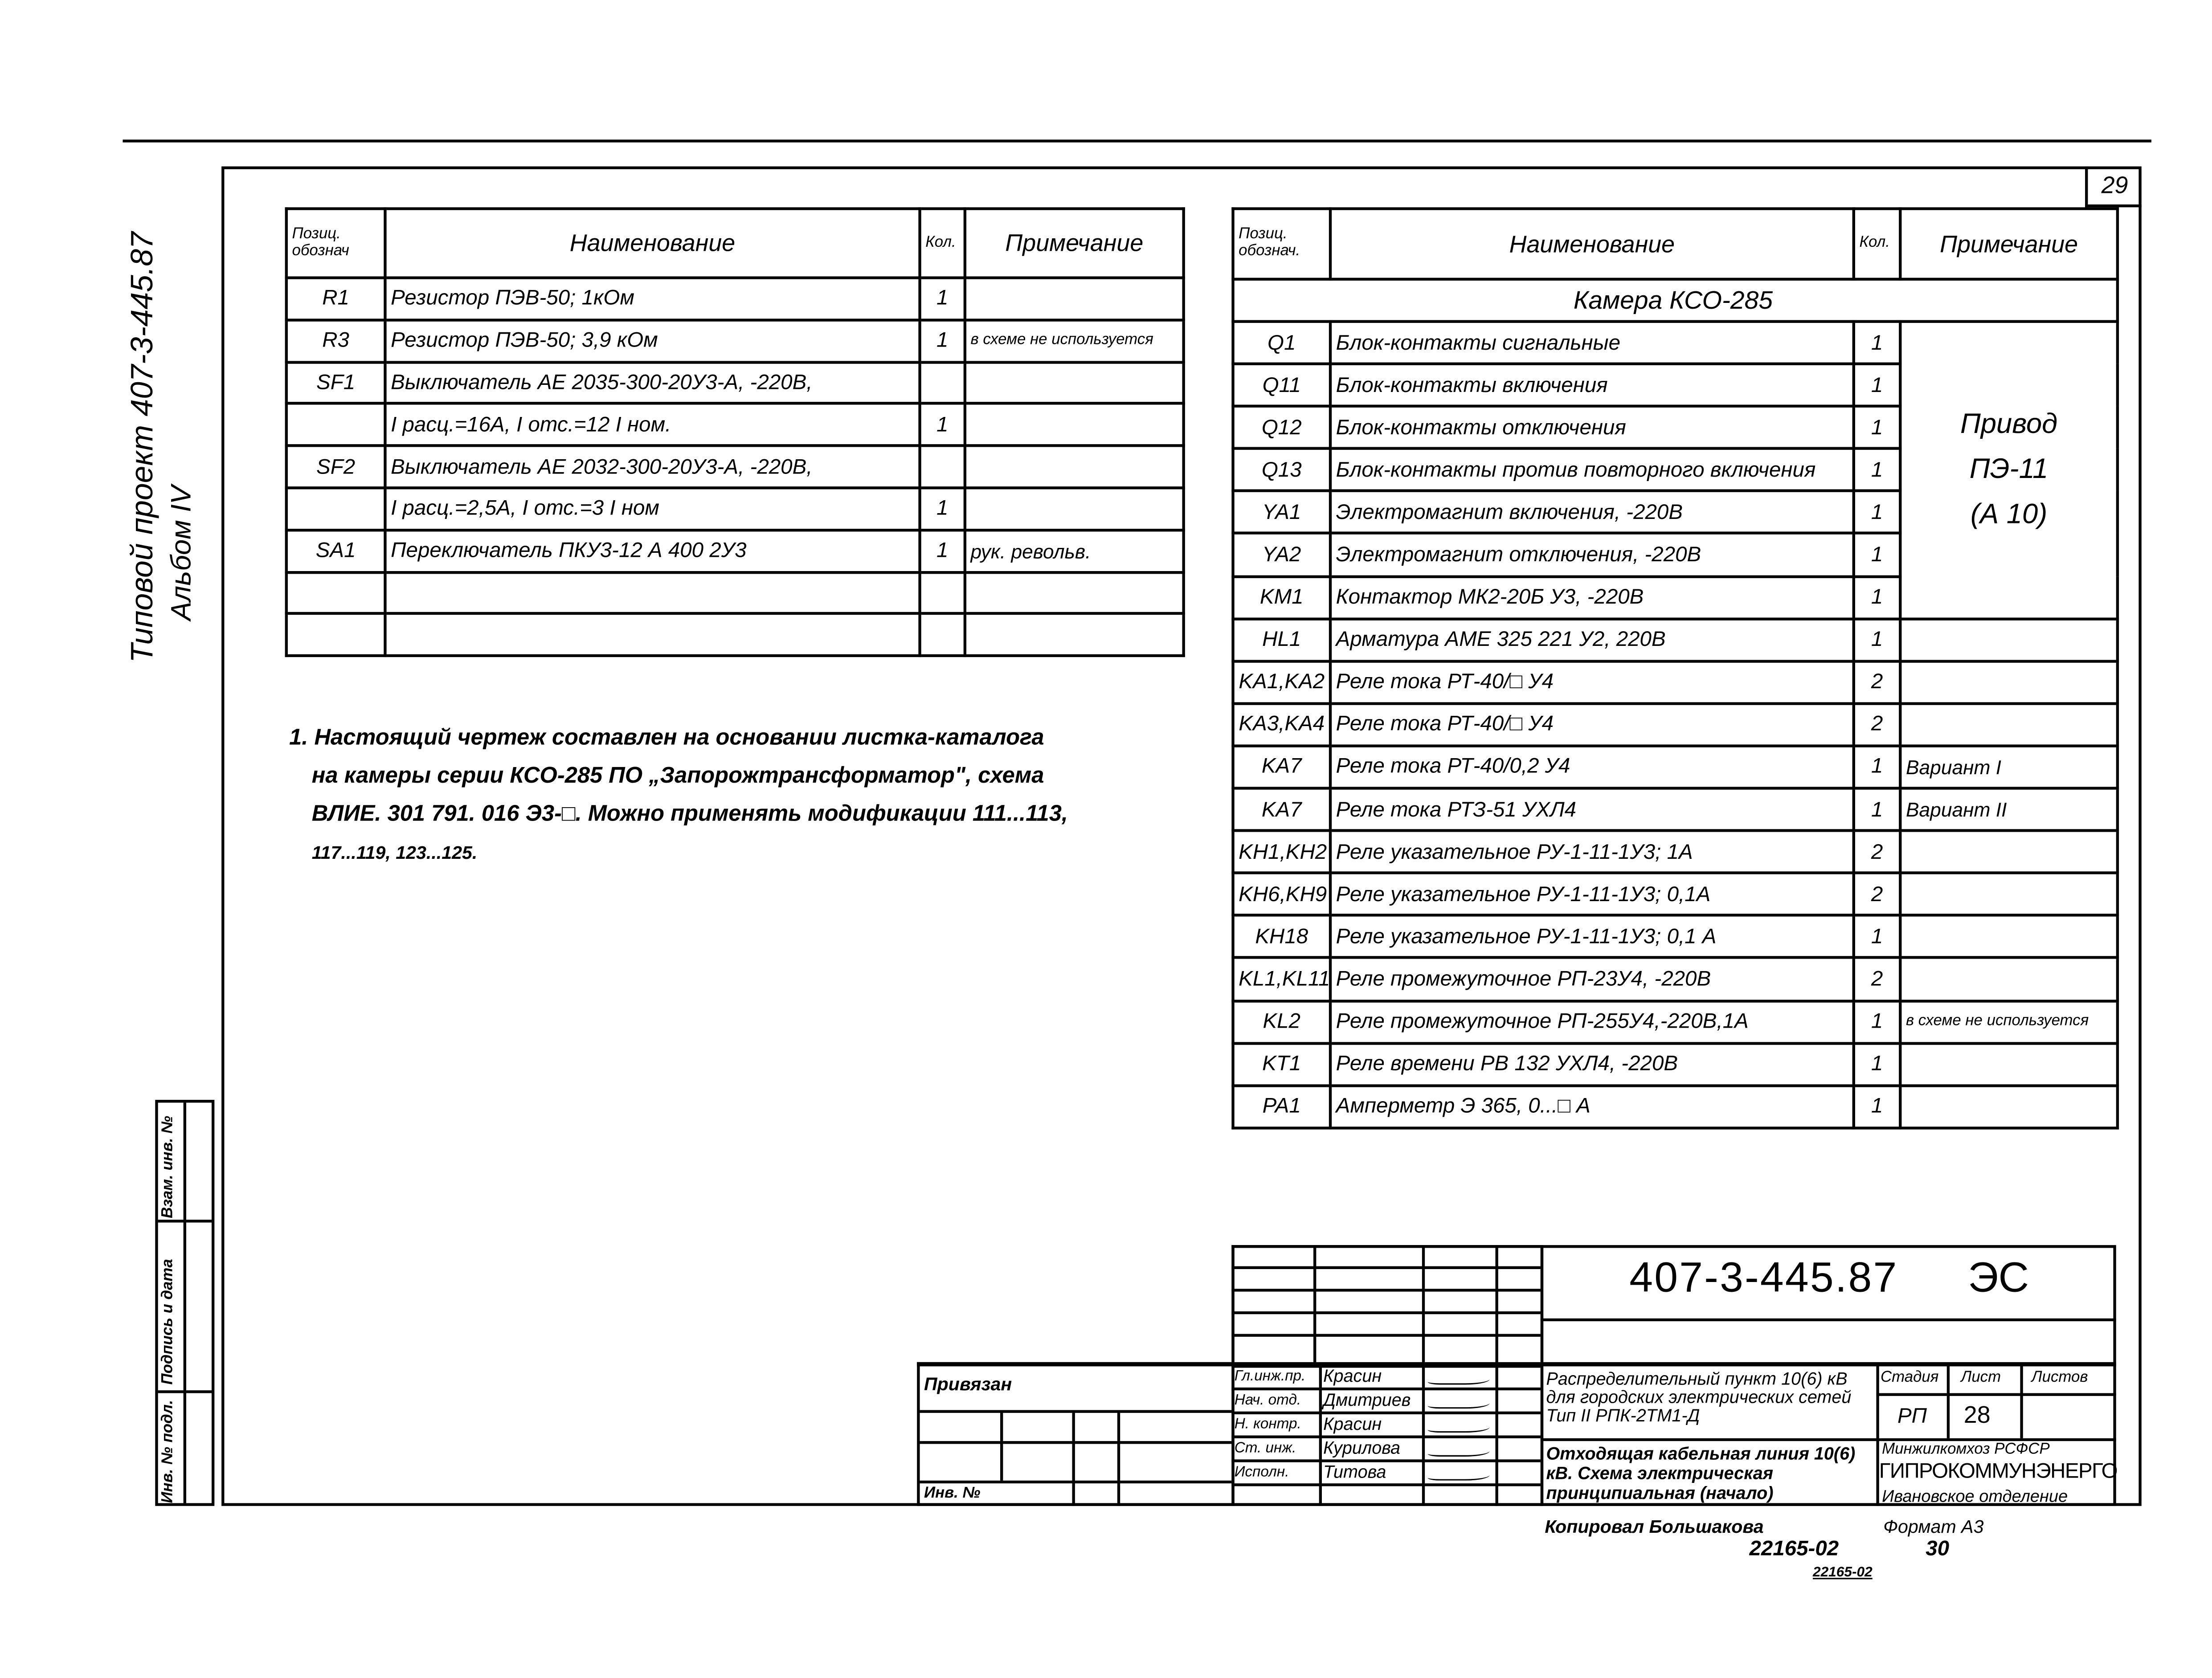 This screenshot has height=1678, width=2212. Describe the element at coordinates (167, 1451) in the screenshot. I see `stamp-inv-original: Инв. № подл.` at that location.